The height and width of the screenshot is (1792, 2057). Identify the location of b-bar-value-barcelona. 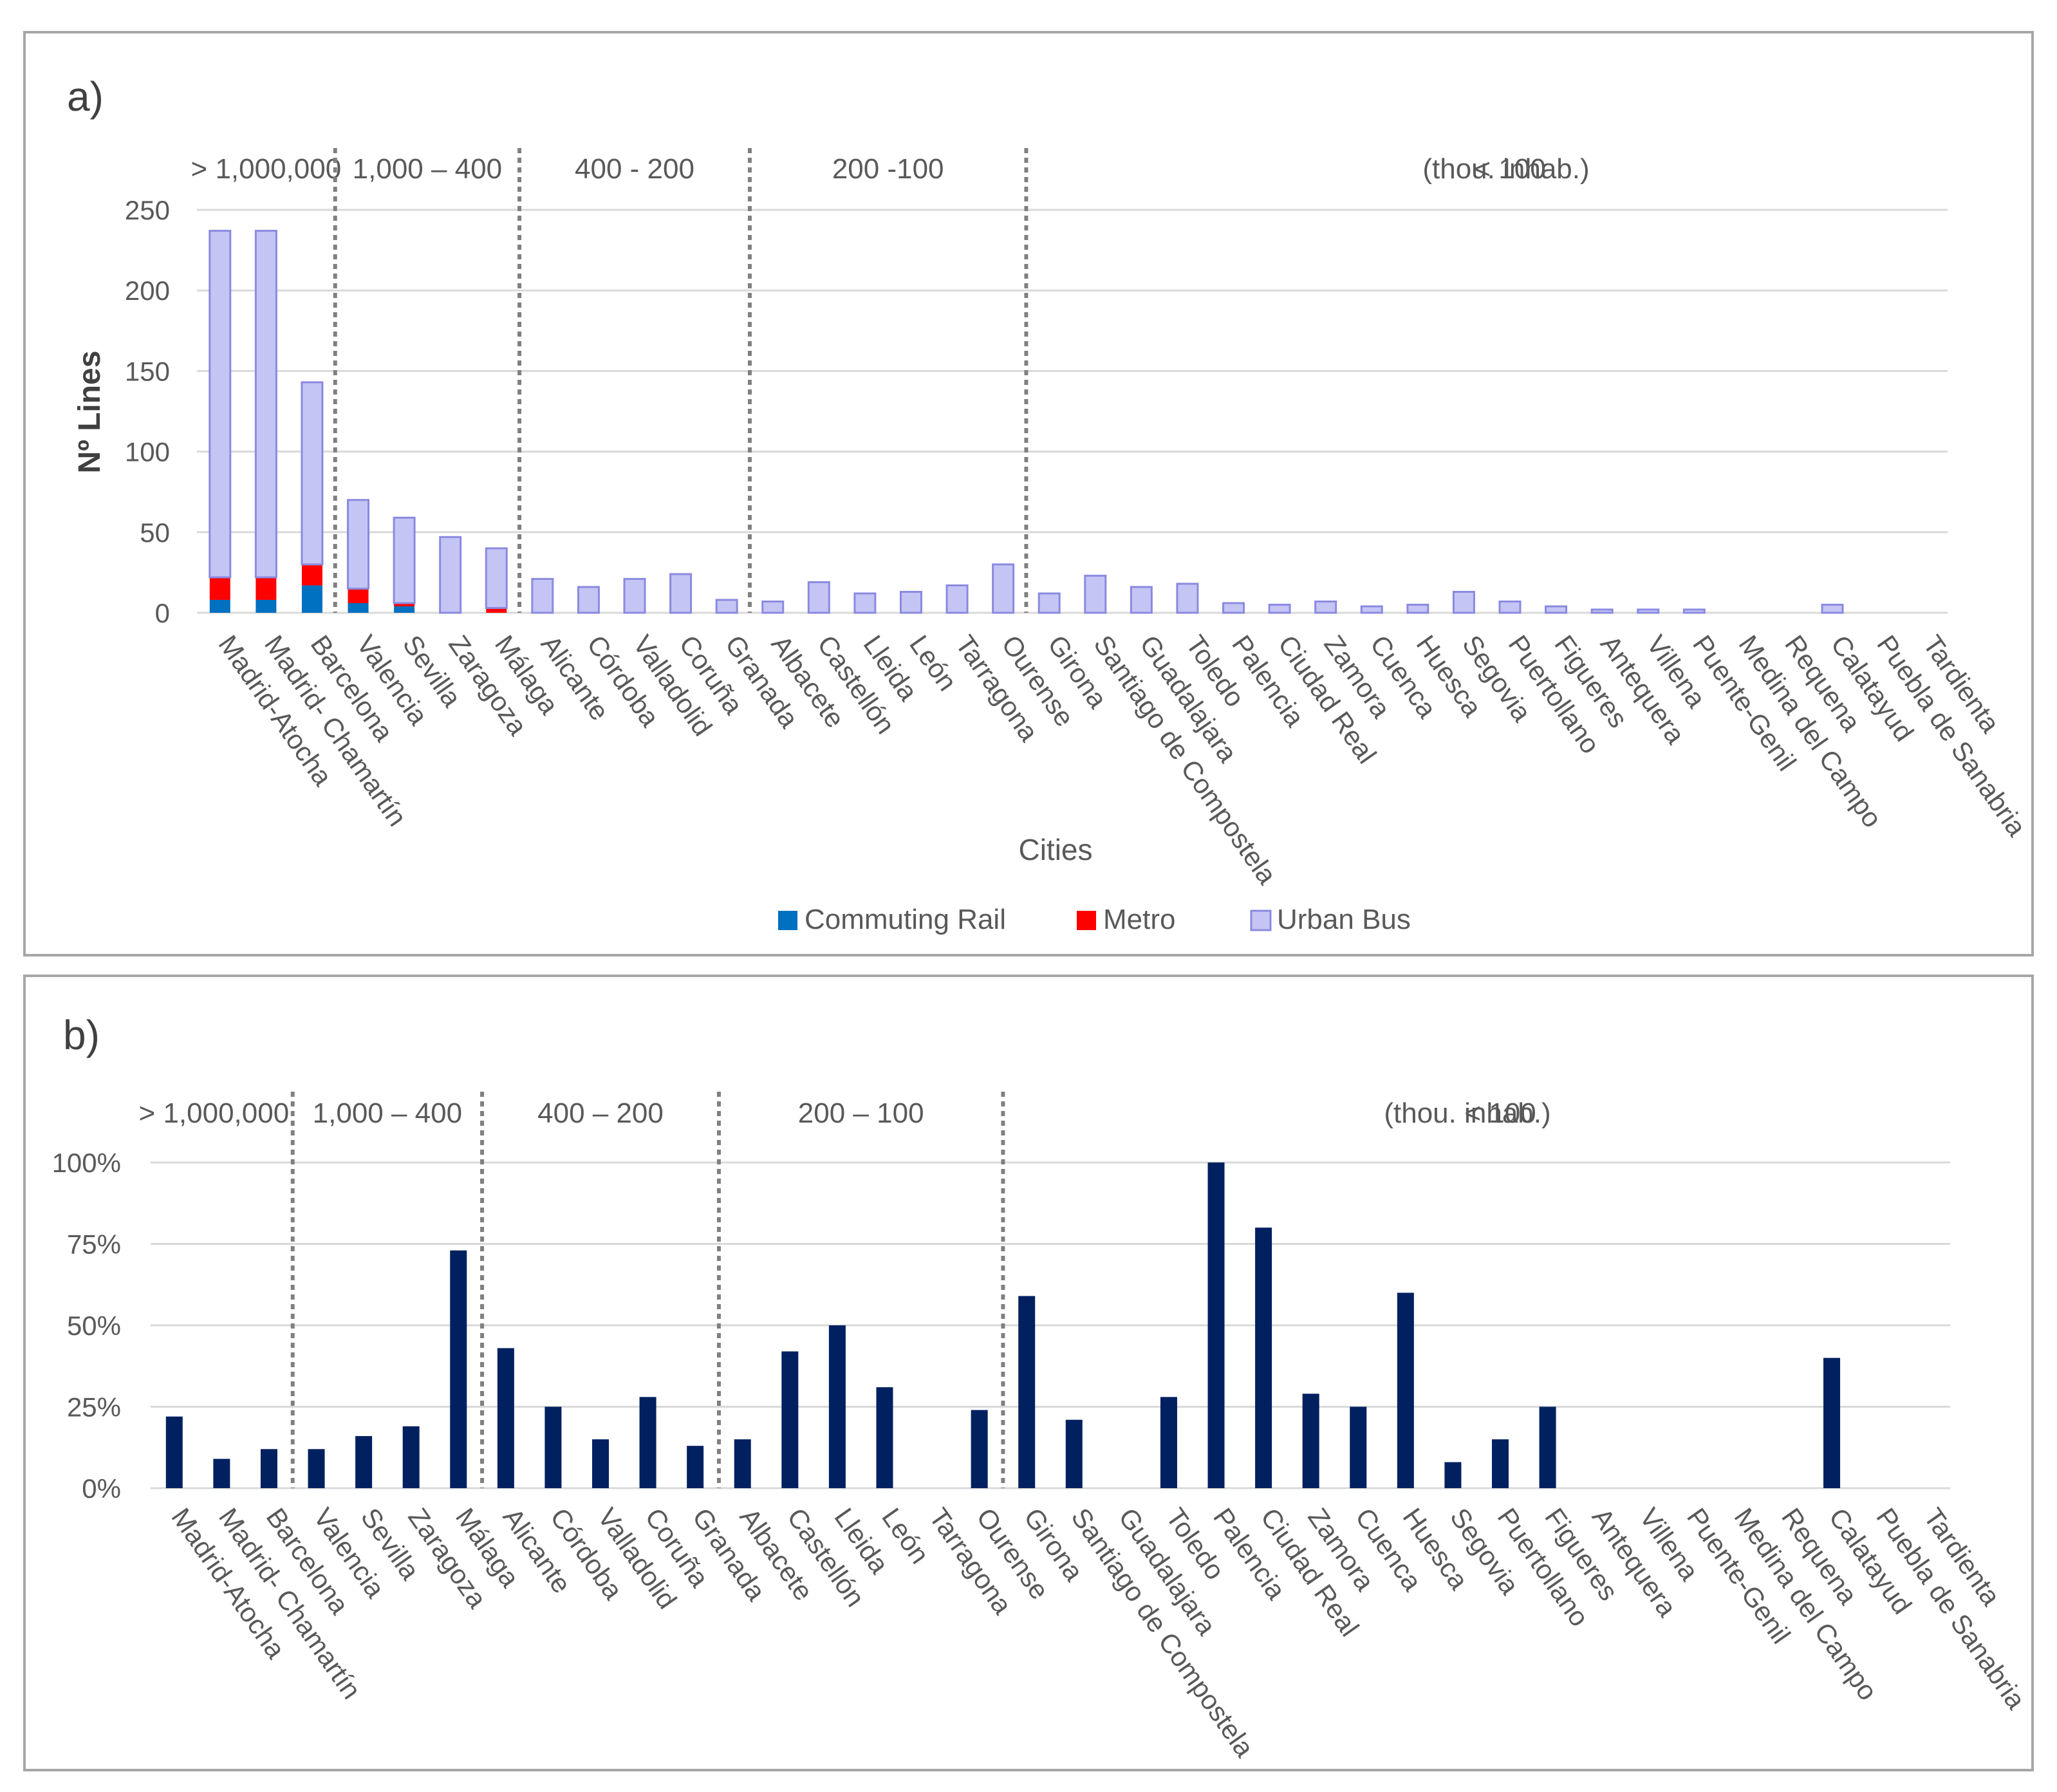
(268, 1469).